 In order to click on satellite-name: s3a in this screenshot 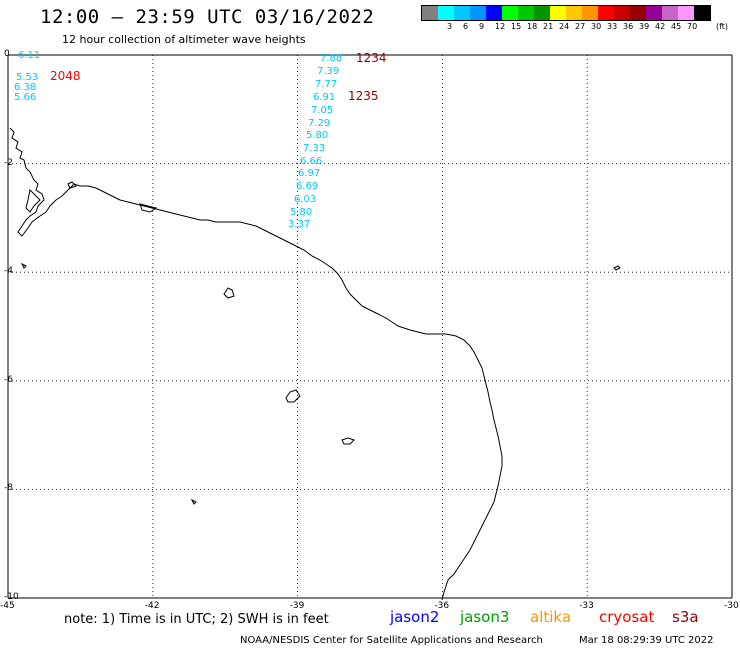, I will do `click(685, 617)`.